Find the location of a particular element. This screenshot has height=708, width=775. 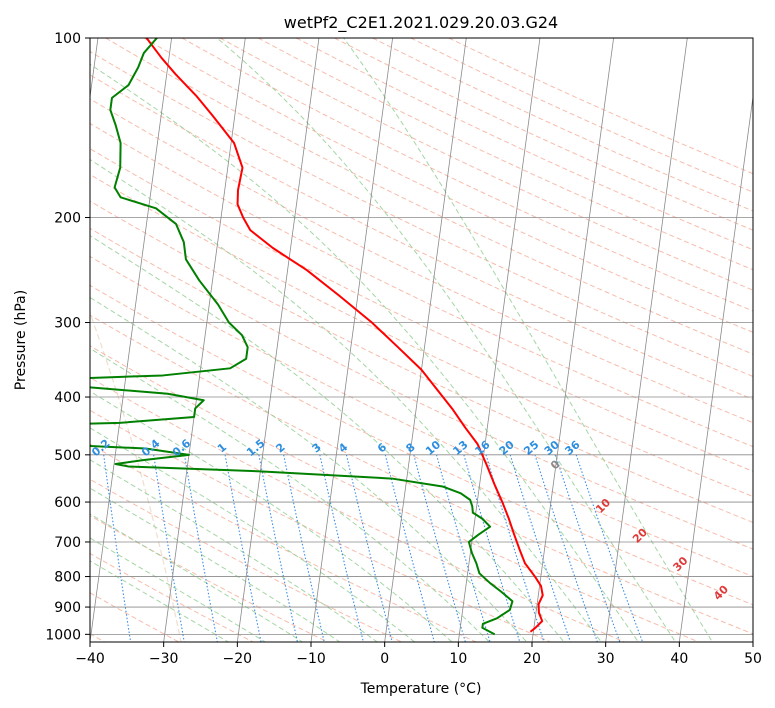

y-tick-label: 800 is located at coordinates (67, 578).